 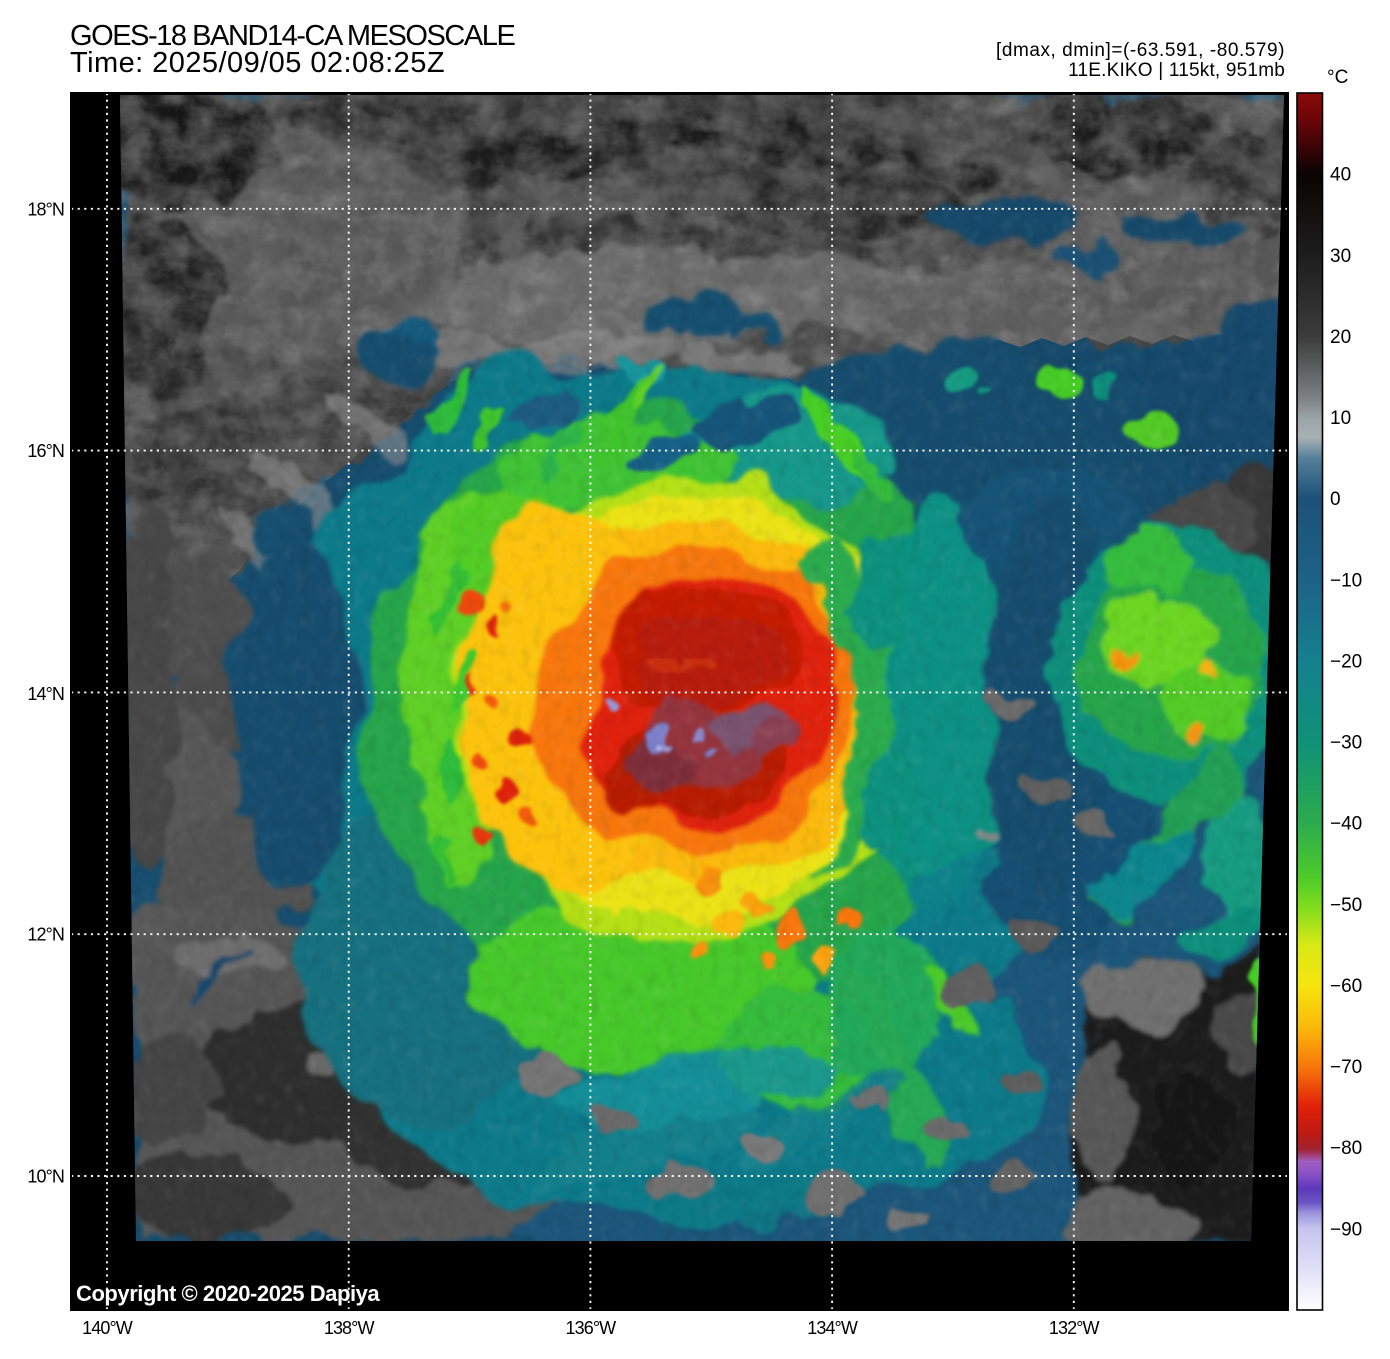 I want to click on svg-text: 20, so click(x=1340, y=337).